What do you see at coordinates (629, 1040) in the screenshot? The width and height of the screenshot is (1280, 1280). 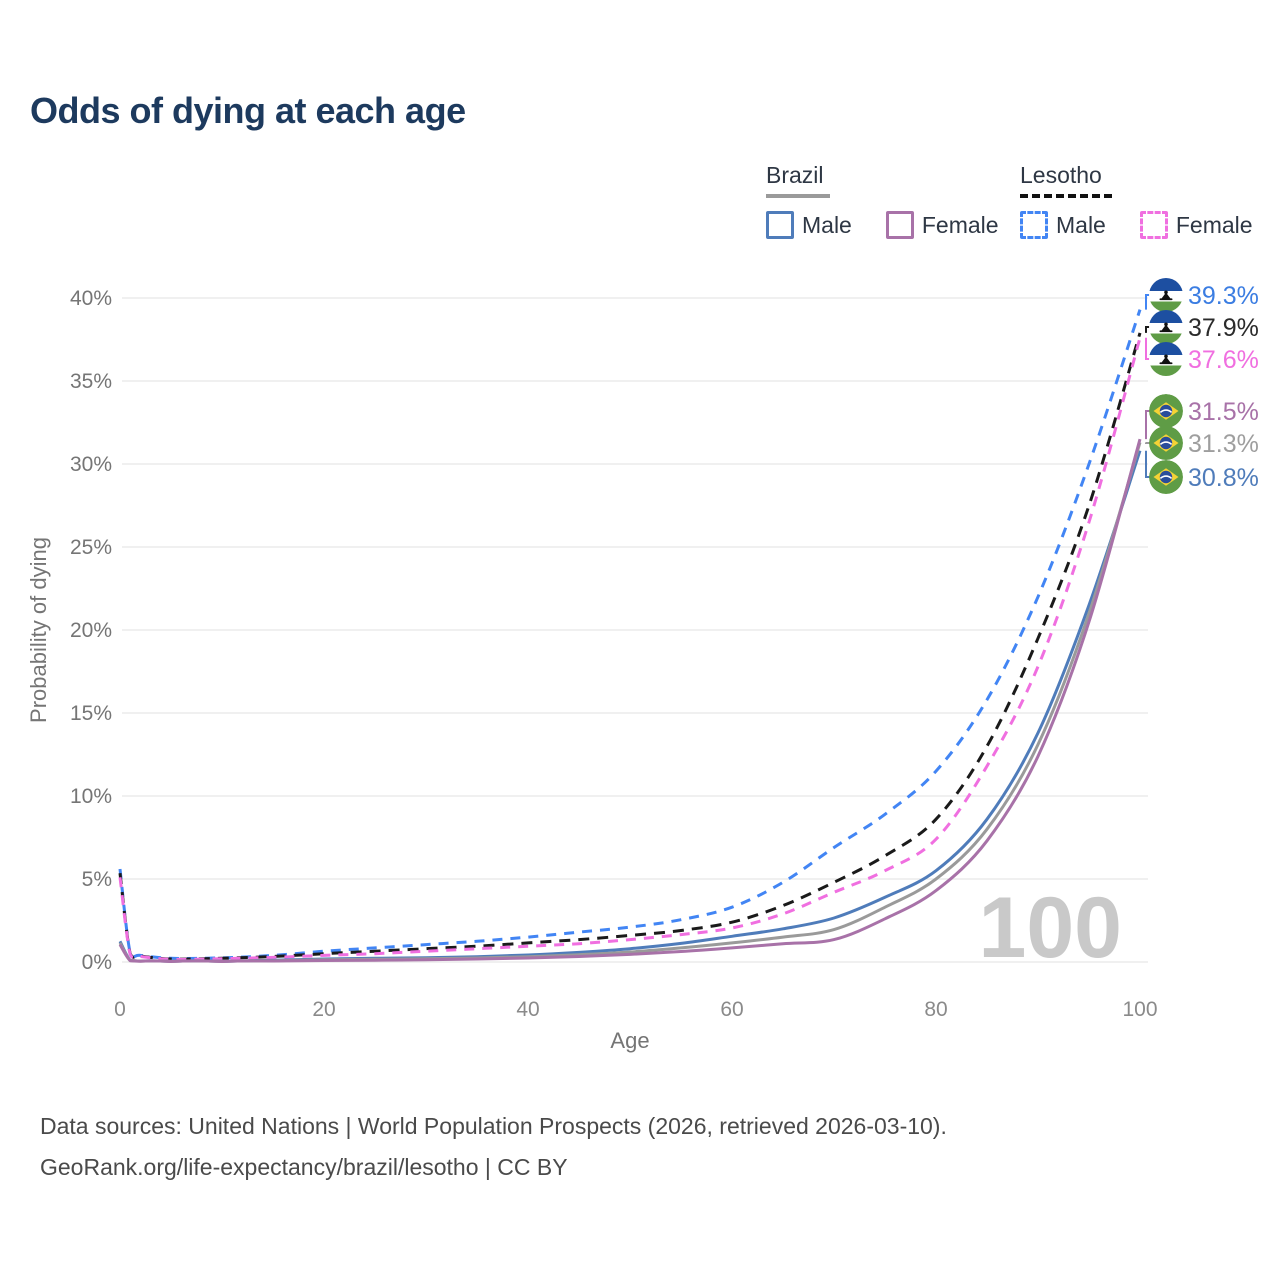 I see `x-axis-title: Age` at bounding box center [629, 1040].